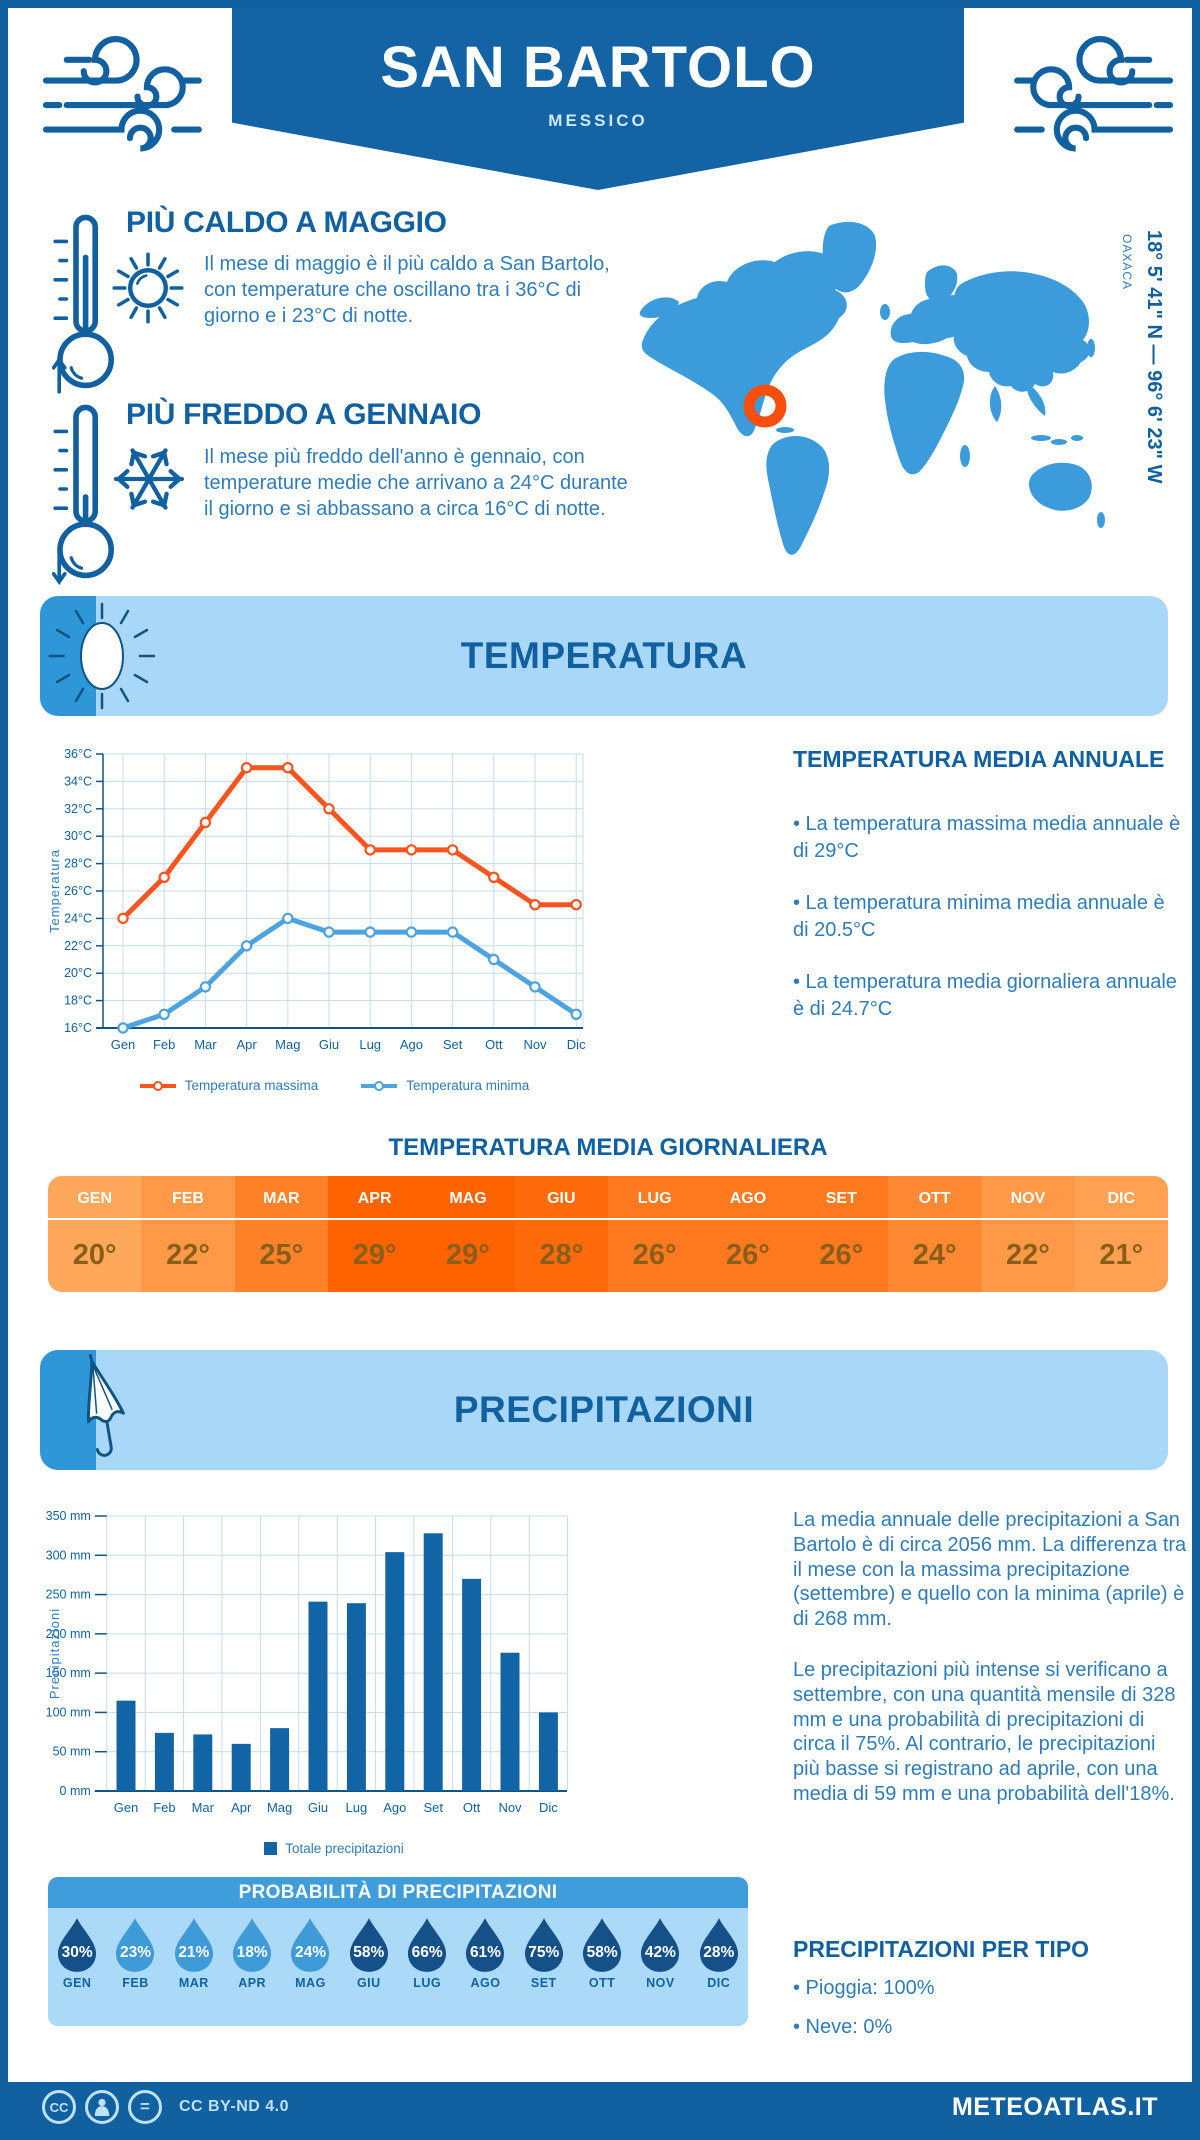 This screenshot has width=1200, height=2140. I want to click on precipitation-by-type-title: PRECIPITAZIONI PER TIPO, so click(941, 1949).